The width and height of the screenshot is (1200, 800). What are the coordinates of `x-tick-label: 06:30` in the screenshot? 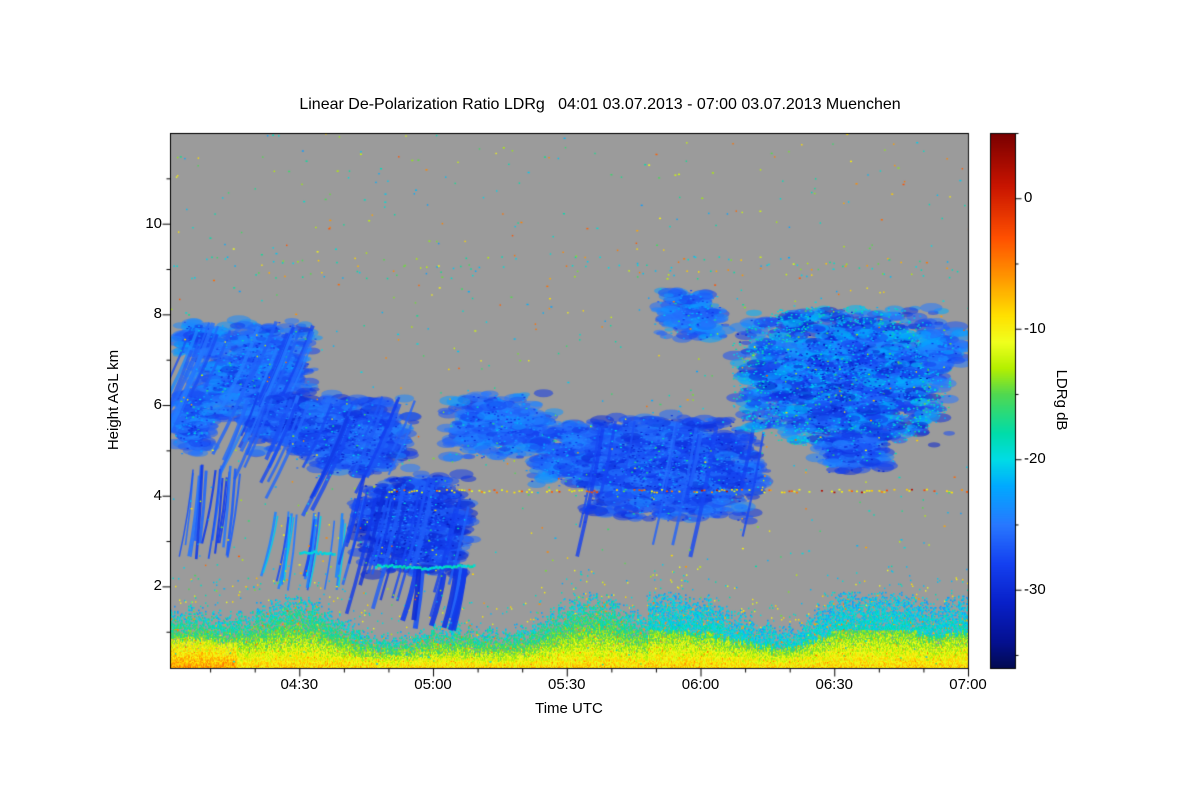 It's located at (834, 684).